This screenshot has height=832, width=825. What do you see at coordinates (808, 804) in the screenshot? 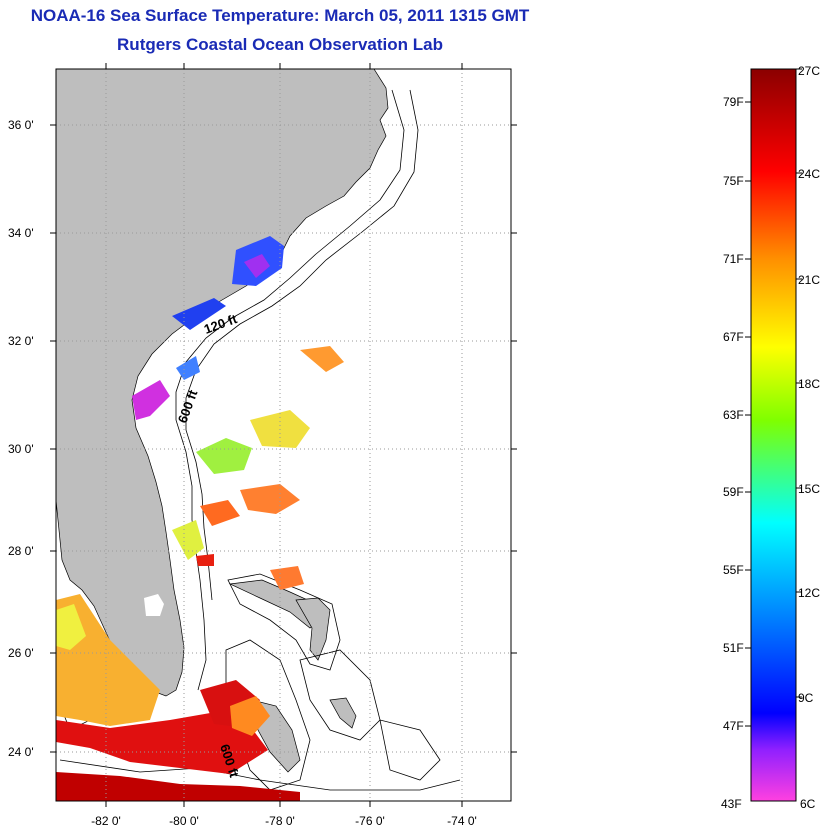
I see `colorbar-c-label: 6C` at bounding box center [808, 804].